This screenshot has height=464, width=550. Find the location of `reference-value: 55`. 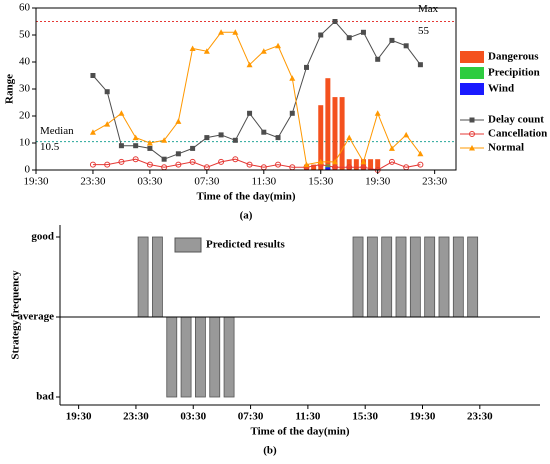

reference-value: 55 is located at coordinates (424, 31).